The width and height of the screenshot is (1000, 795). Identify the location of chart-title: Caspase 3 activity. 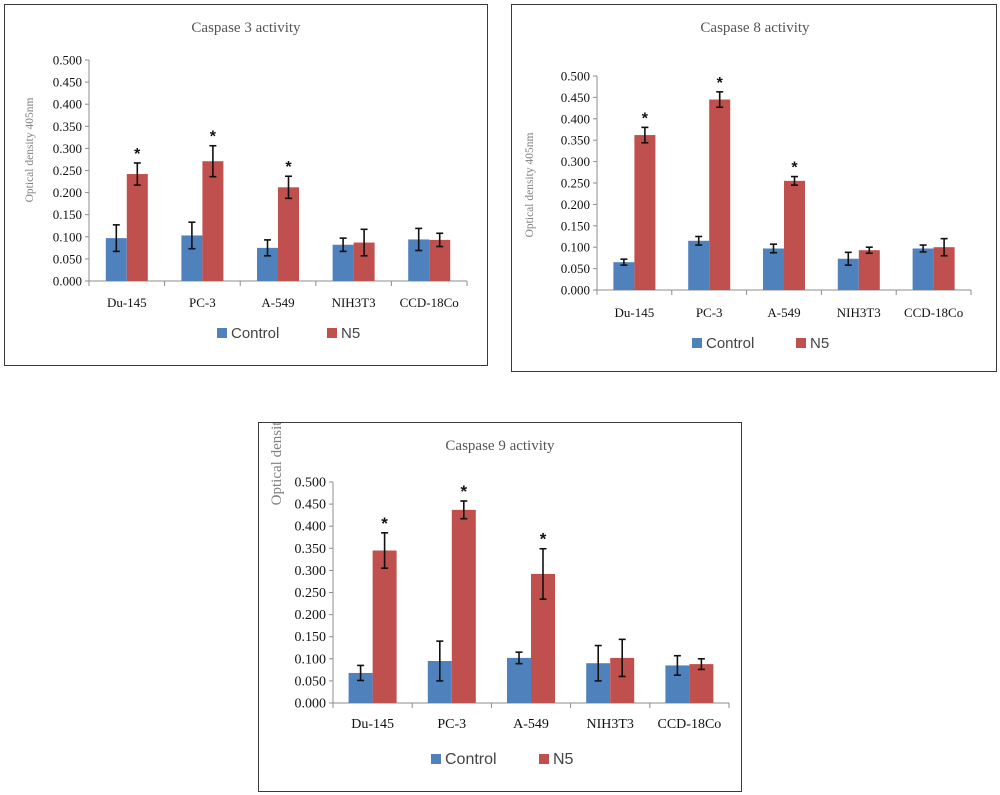
(246, 28).